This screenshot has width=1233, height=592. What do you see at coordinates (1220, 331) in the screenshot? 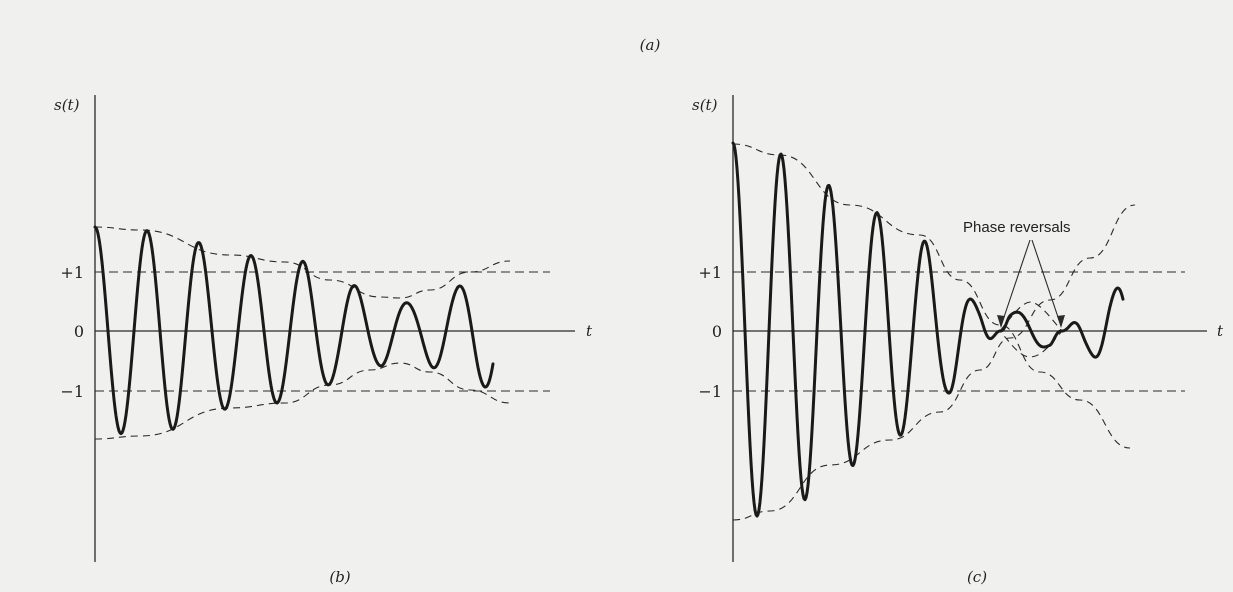
I see `panel-c-x-label: t` at bounding box center [1220, 331].